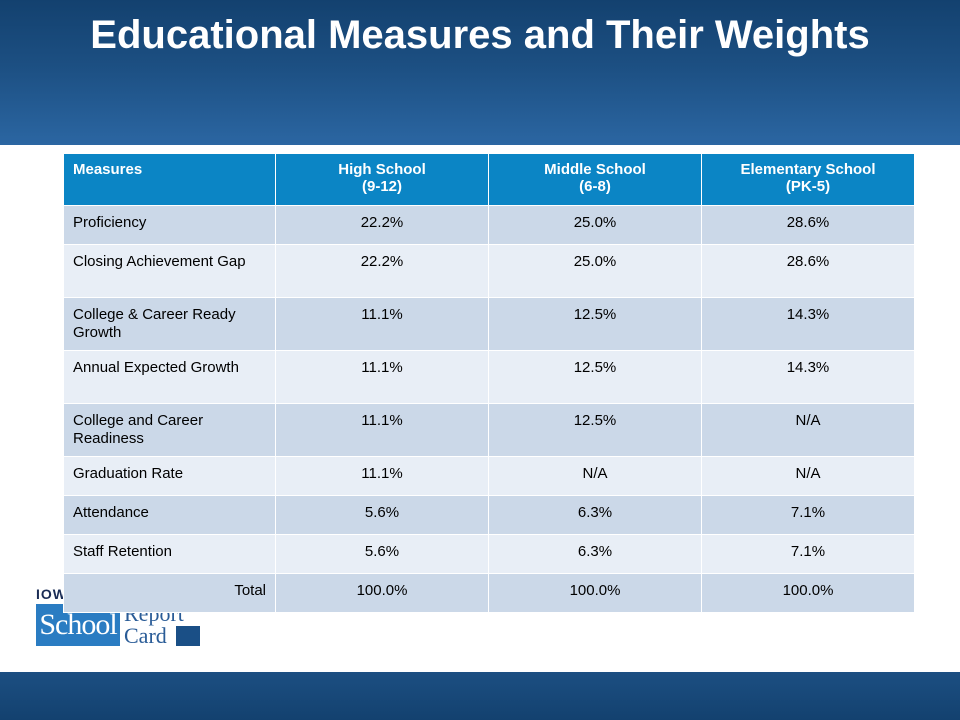 The image size is (960, 720). Describe the element at coordinates (808, 169) in the screenshot. I see `header-elementary-school-line1: Elementary School` at that location.